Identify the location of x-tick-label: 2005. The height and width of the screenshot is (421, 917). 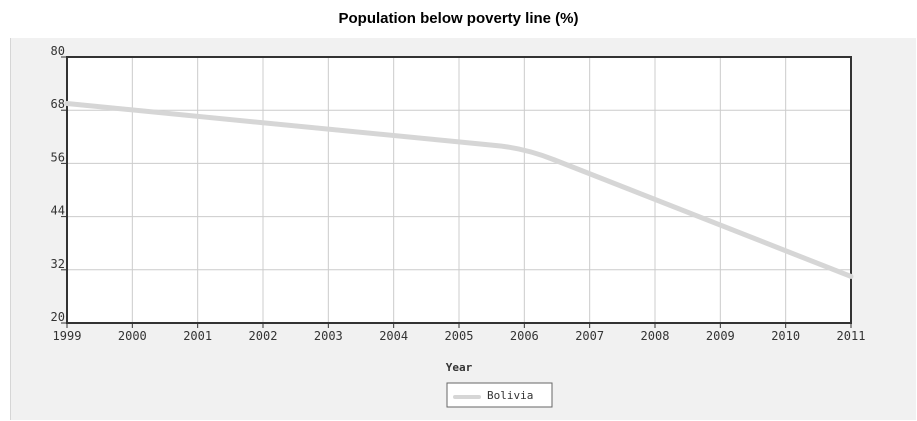
(459, 336).